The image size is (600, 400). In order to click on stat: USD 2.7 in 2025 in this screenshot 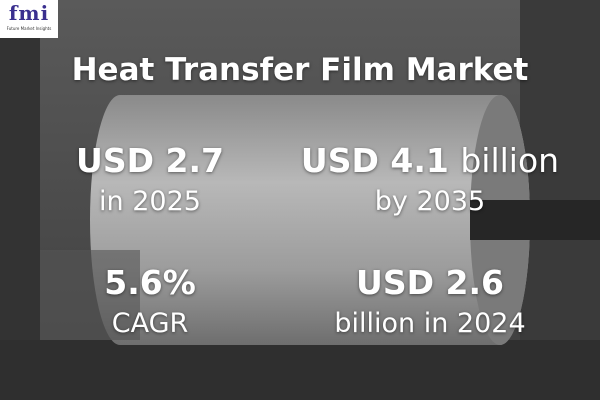, I will do `click(150, 181)`.